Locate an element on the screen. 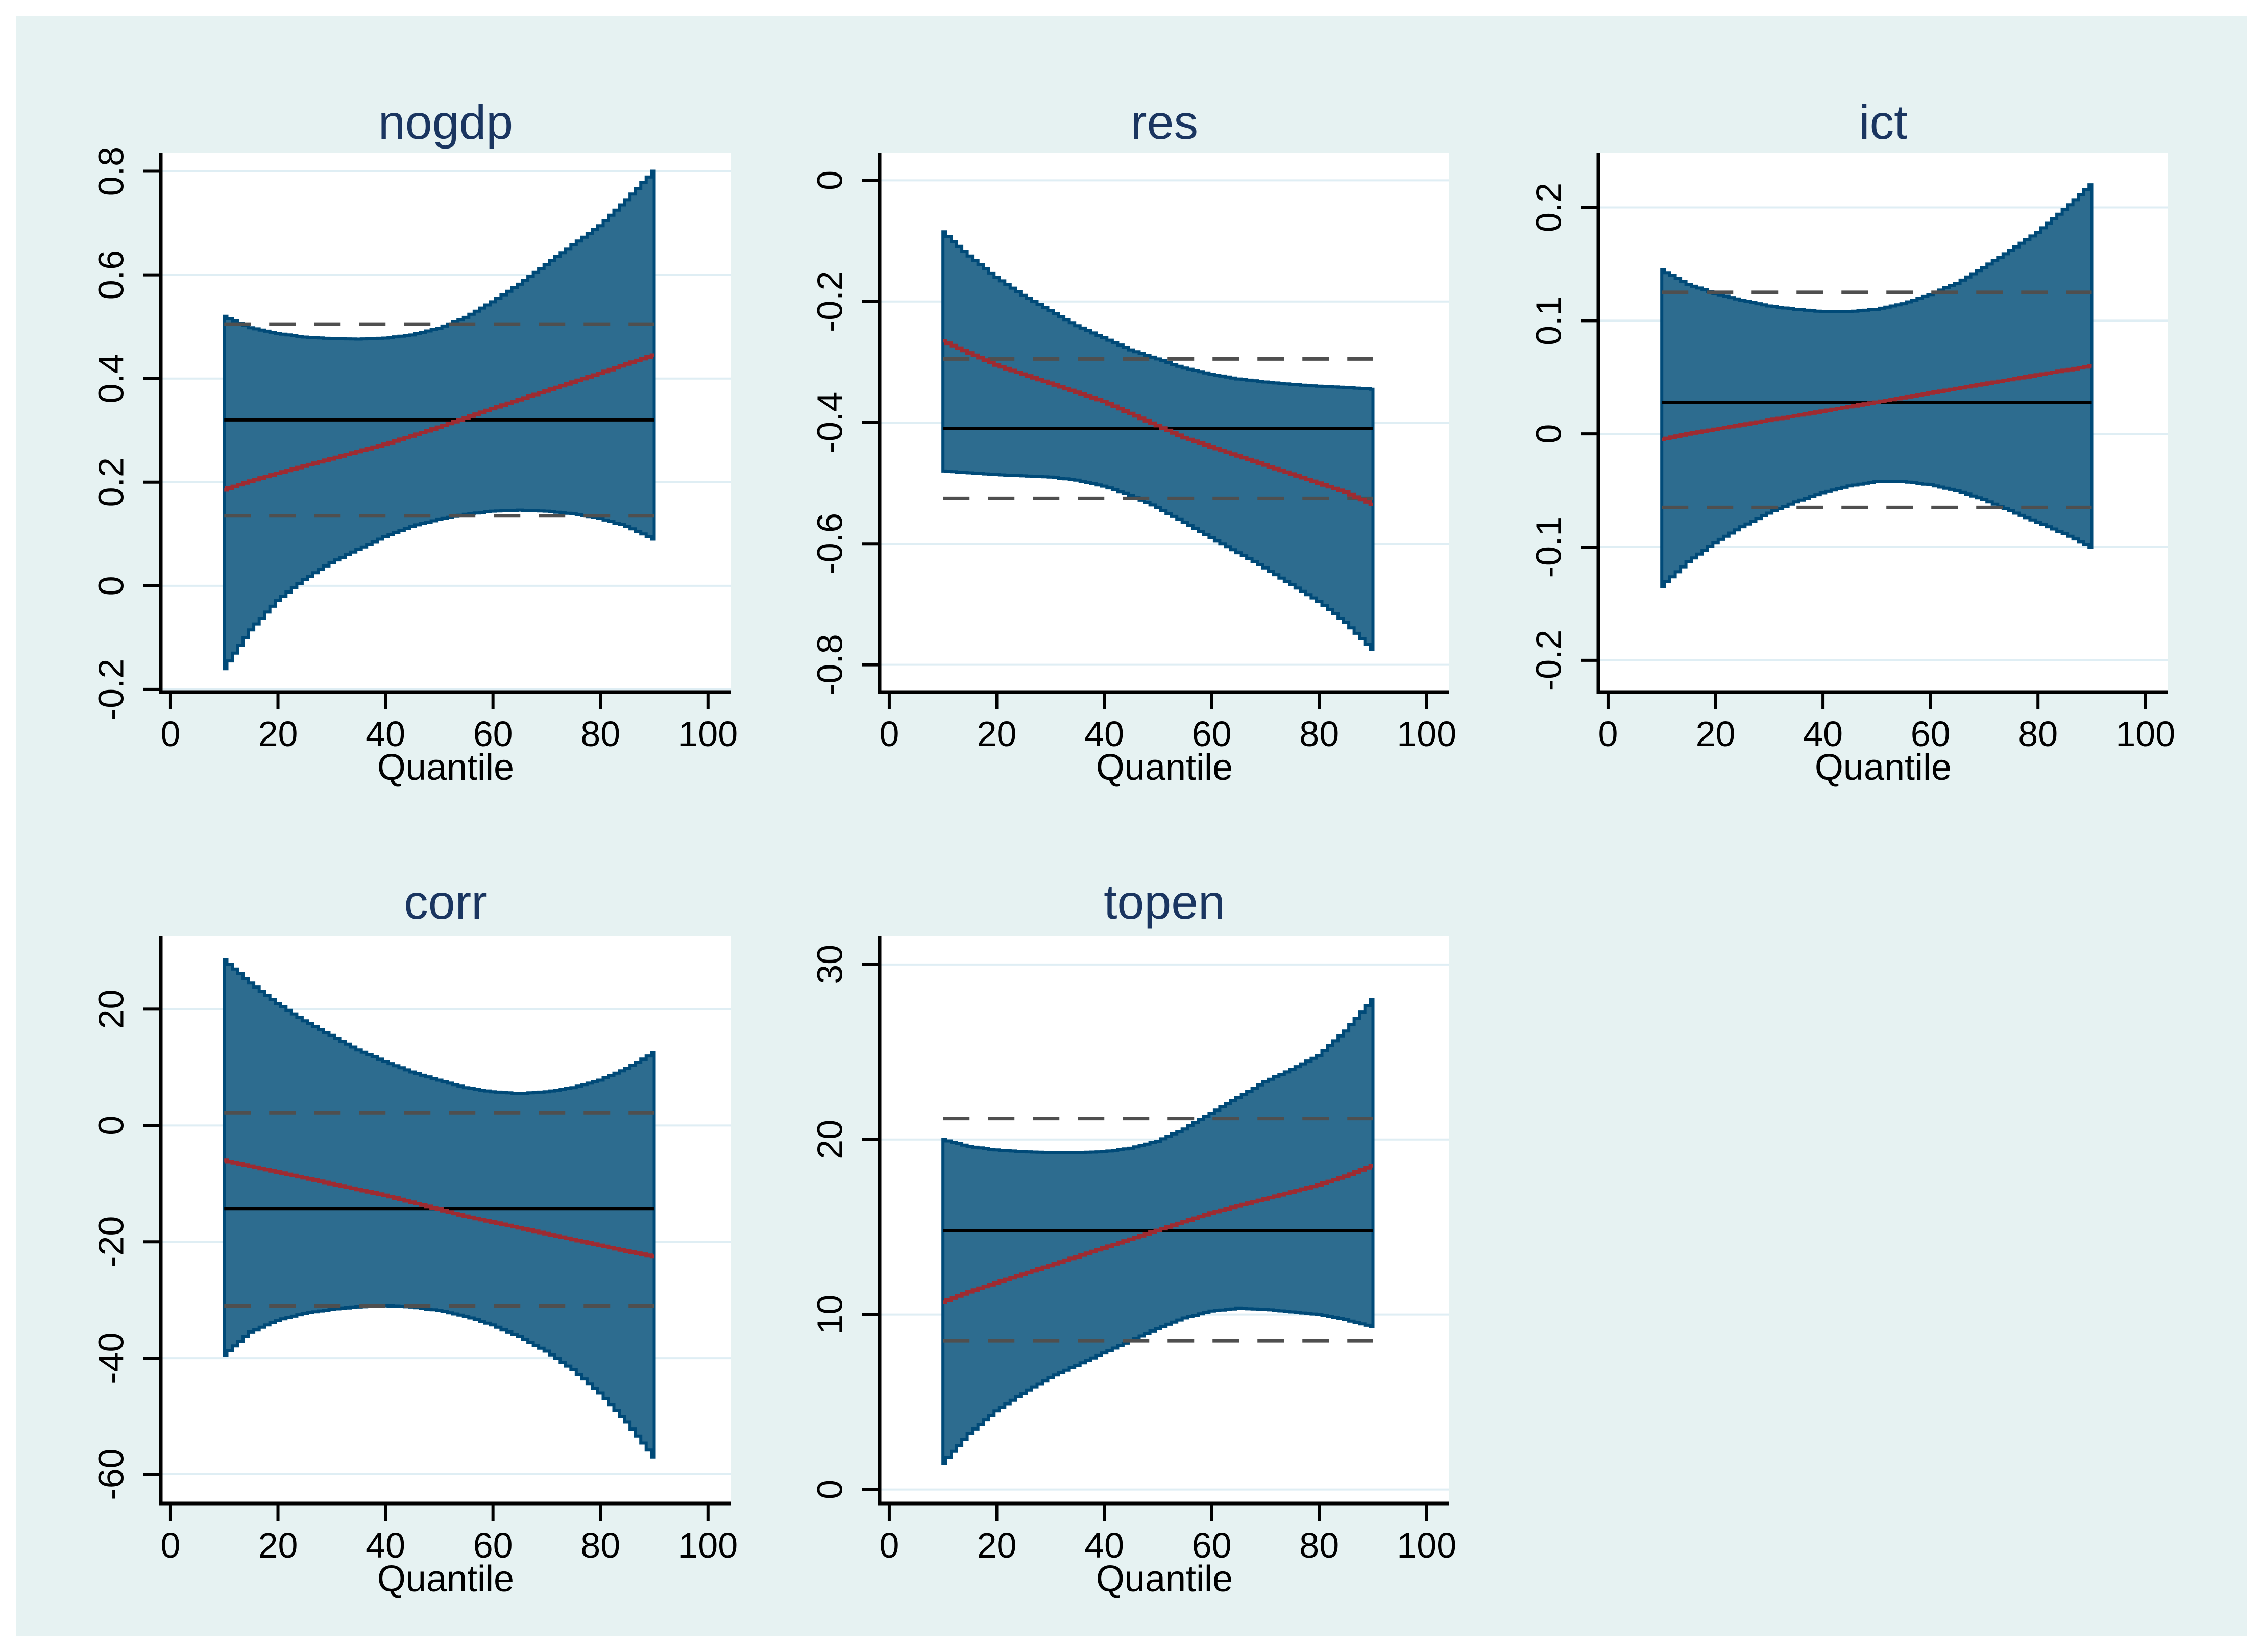 This screenshot has width=2263, height=1652. panel-ict: 0.2 0.1 0 -0.1 -0.2 0 20 40 60 80 100 ict Quantile is located at coordinates (1851, 441).